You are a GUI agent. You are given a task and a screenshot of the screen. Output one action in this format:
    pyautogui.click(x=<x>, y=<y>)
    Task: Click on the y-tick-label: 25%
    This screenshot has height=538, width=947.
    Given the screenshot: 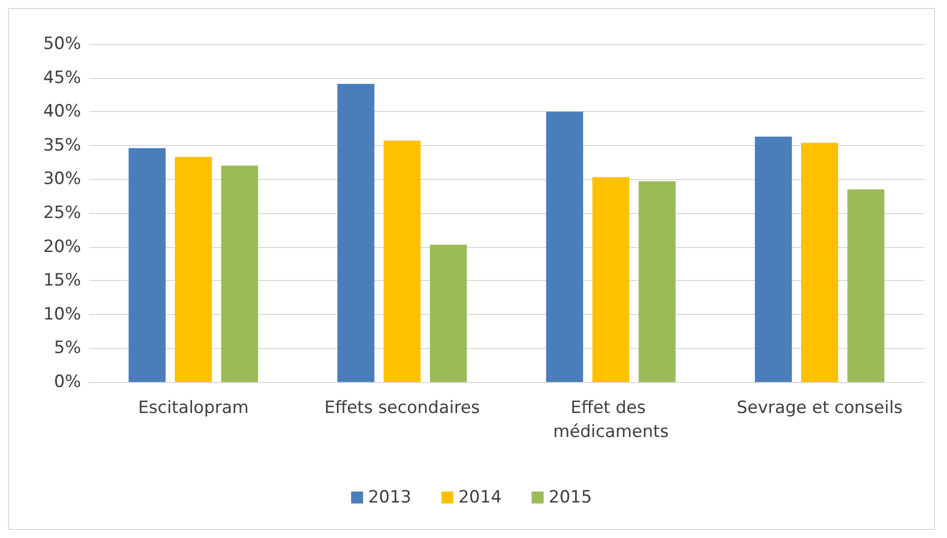 What is the action you would take?
    pyautogui.click(x=62, y=213)
    